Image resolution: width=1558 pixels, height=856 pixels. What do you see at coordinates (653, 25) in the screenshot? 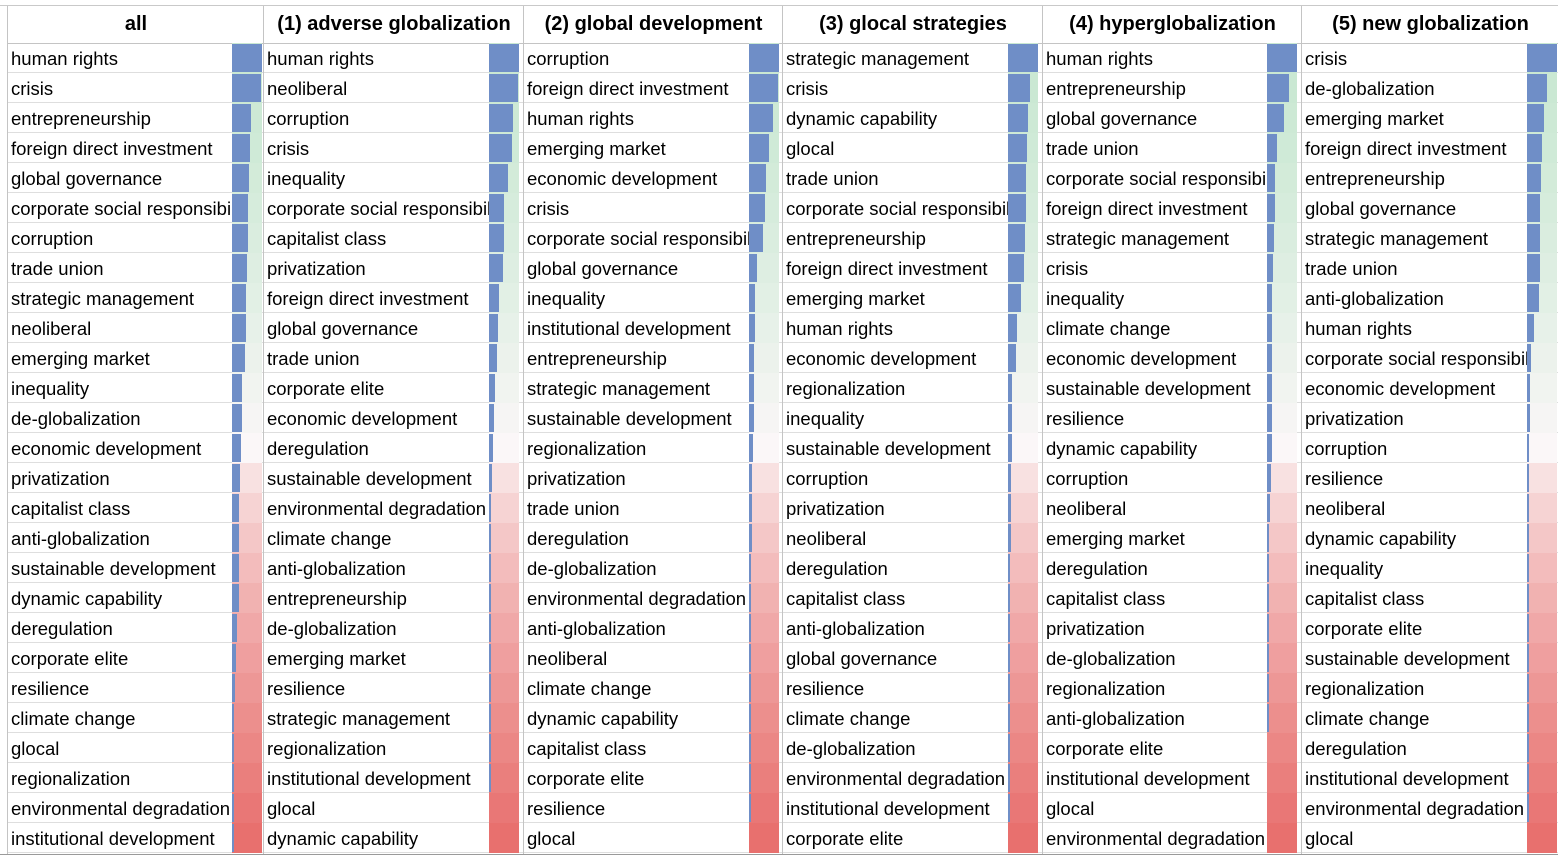
I see `column-header: (2) global development` at bounding box center [653, 25].